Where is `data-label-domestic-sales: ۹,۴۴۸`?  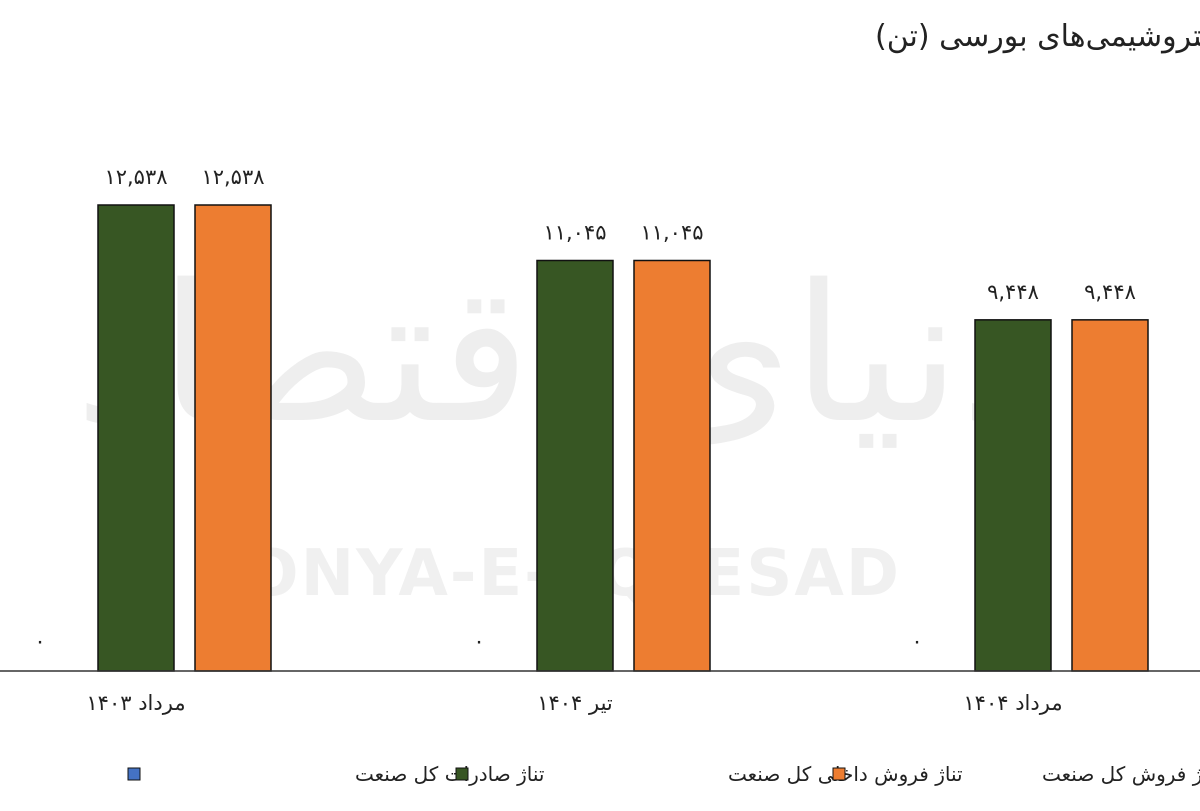
data-label-domestic-sales: ۹,۴۴۸ is located at coordinates (1013, 292).